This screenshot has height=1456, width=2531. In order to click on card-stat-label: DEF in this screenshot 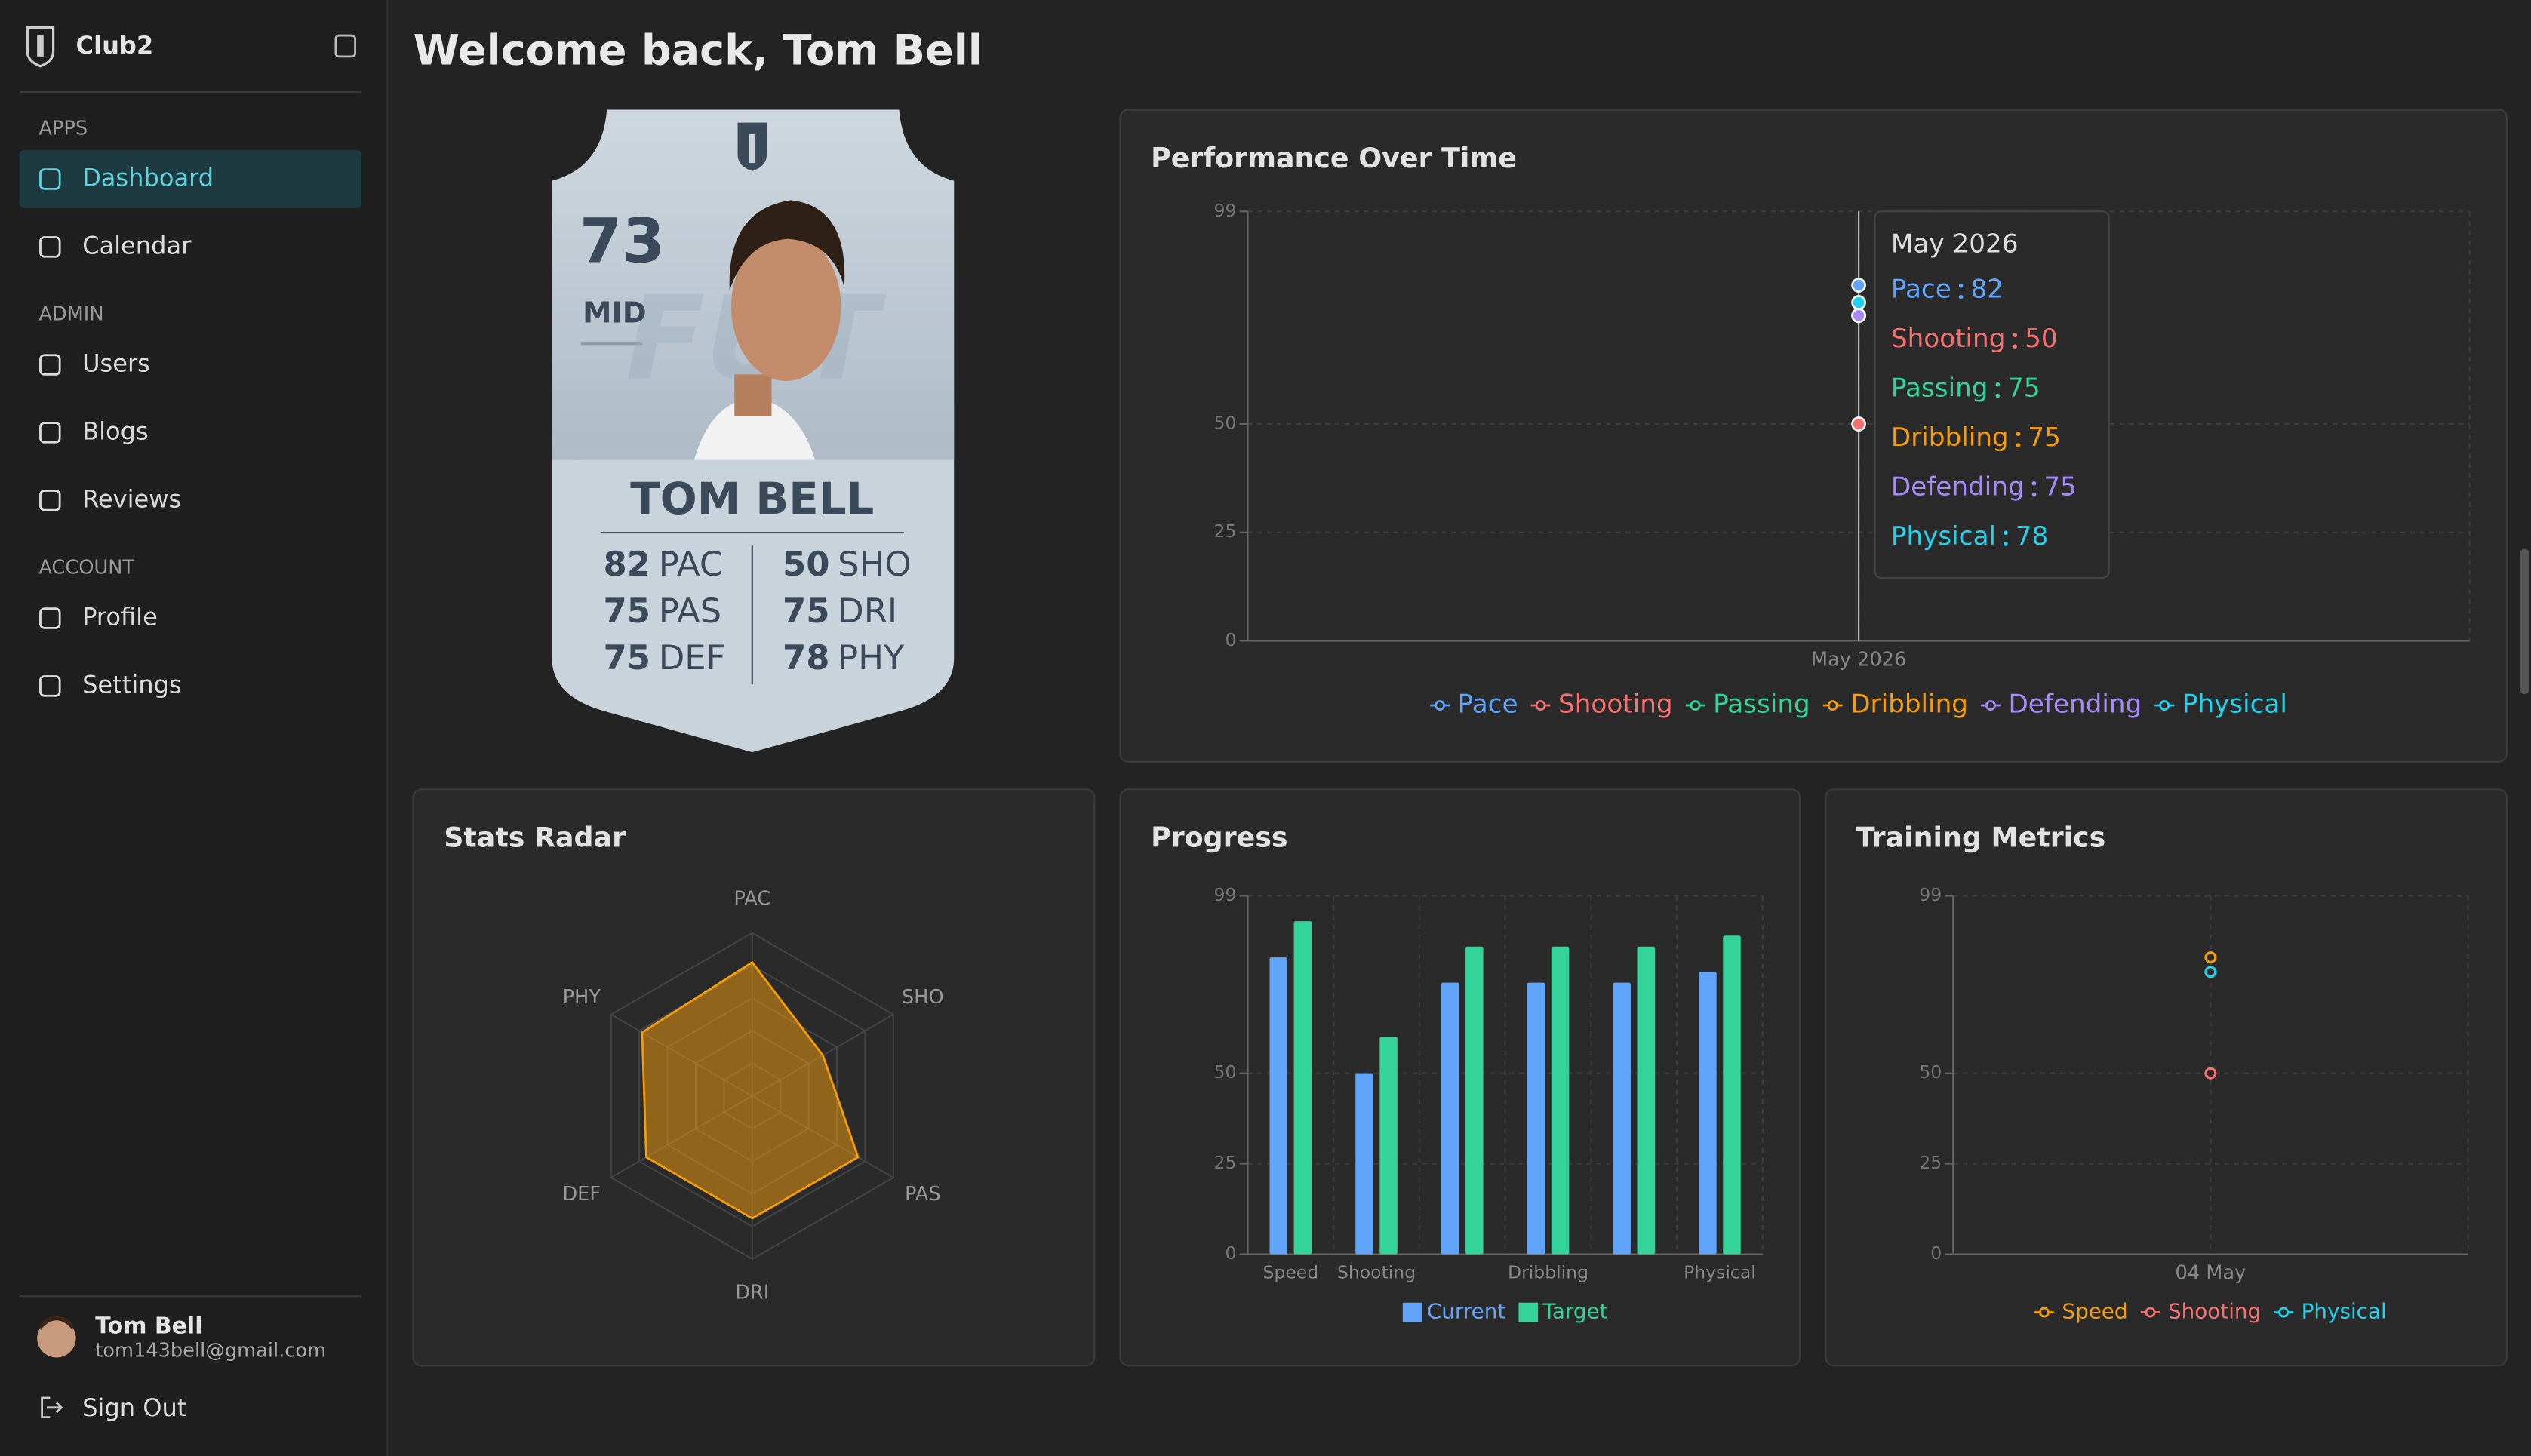, I will do `click(692, 657)`.